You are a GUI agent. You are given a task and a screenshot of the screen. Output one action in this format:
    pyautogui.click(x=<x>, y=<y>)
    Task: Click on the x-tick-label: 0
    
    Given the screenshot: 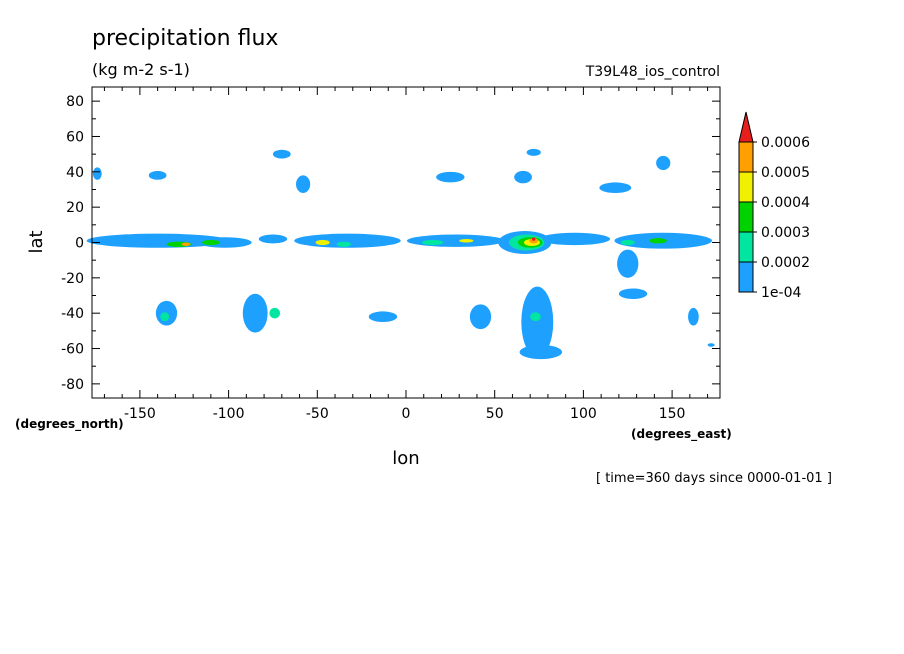 What is the action you would take?
    pyautogui.click(x=406, y=414)
    